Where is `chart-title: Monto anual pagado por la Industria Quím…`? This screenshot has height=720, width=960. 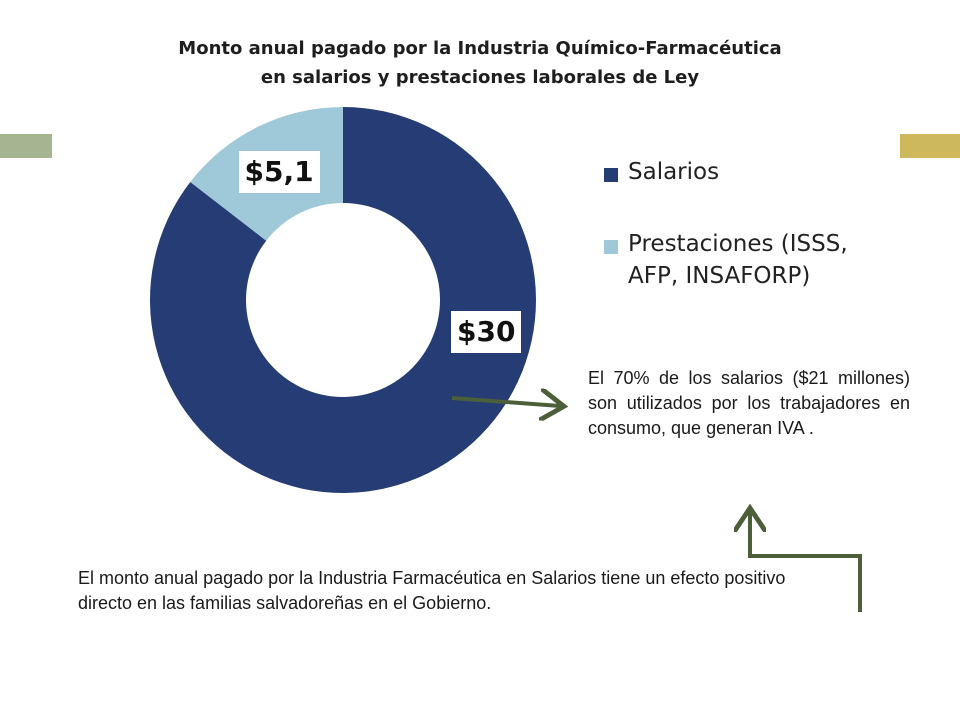
chart-title: Monto anual pagado por la Industria Quím… is located at coordinates (480, 63).